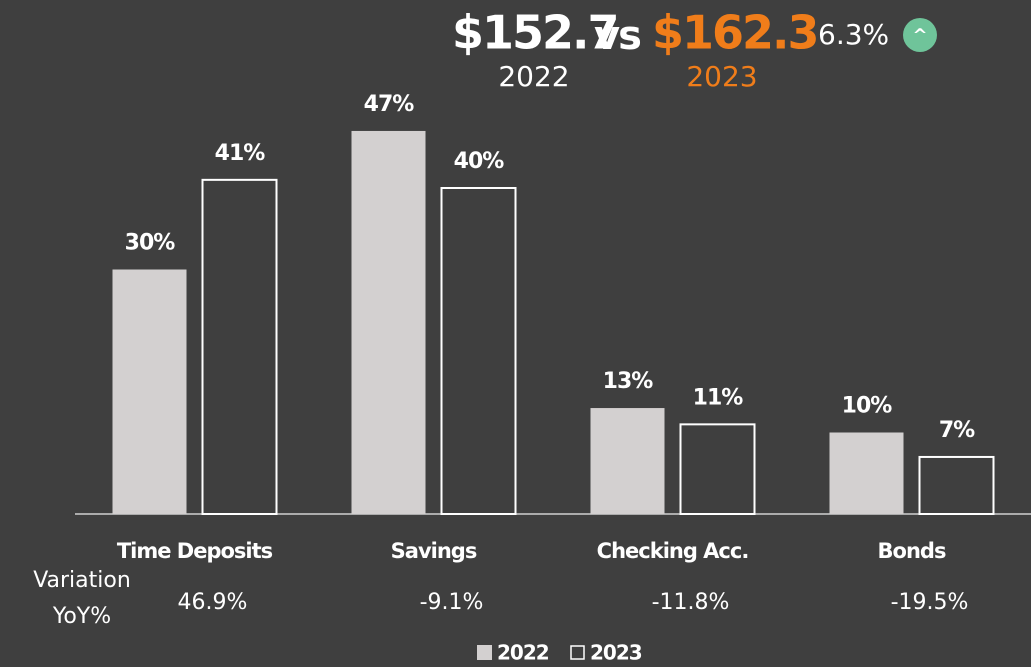 The width and height of the screenshot is (1031, 667). I want to click on variation-value: -9.1%, so click(452, 602).